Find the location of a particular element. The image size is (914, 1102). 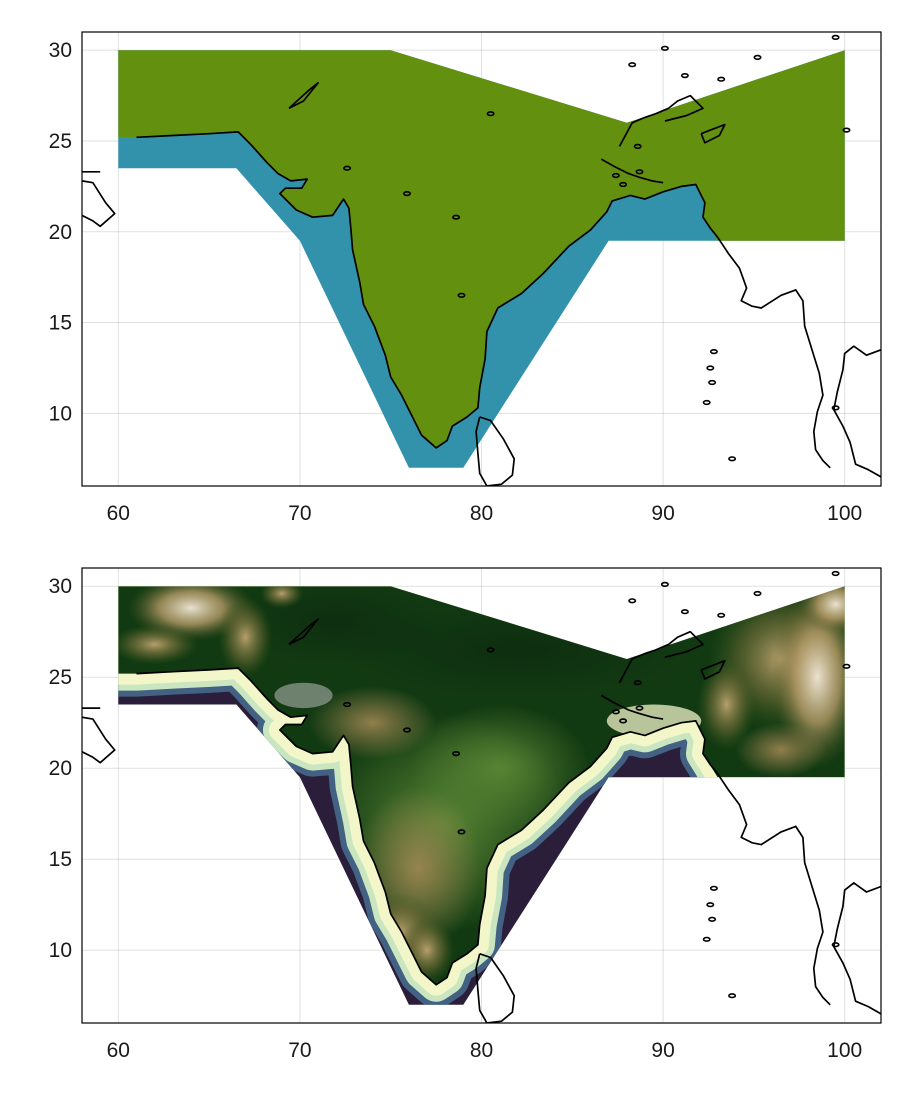

y-axis-ticks-bottom: 10 15 20 25 30 is located at coordinates (60, 768).